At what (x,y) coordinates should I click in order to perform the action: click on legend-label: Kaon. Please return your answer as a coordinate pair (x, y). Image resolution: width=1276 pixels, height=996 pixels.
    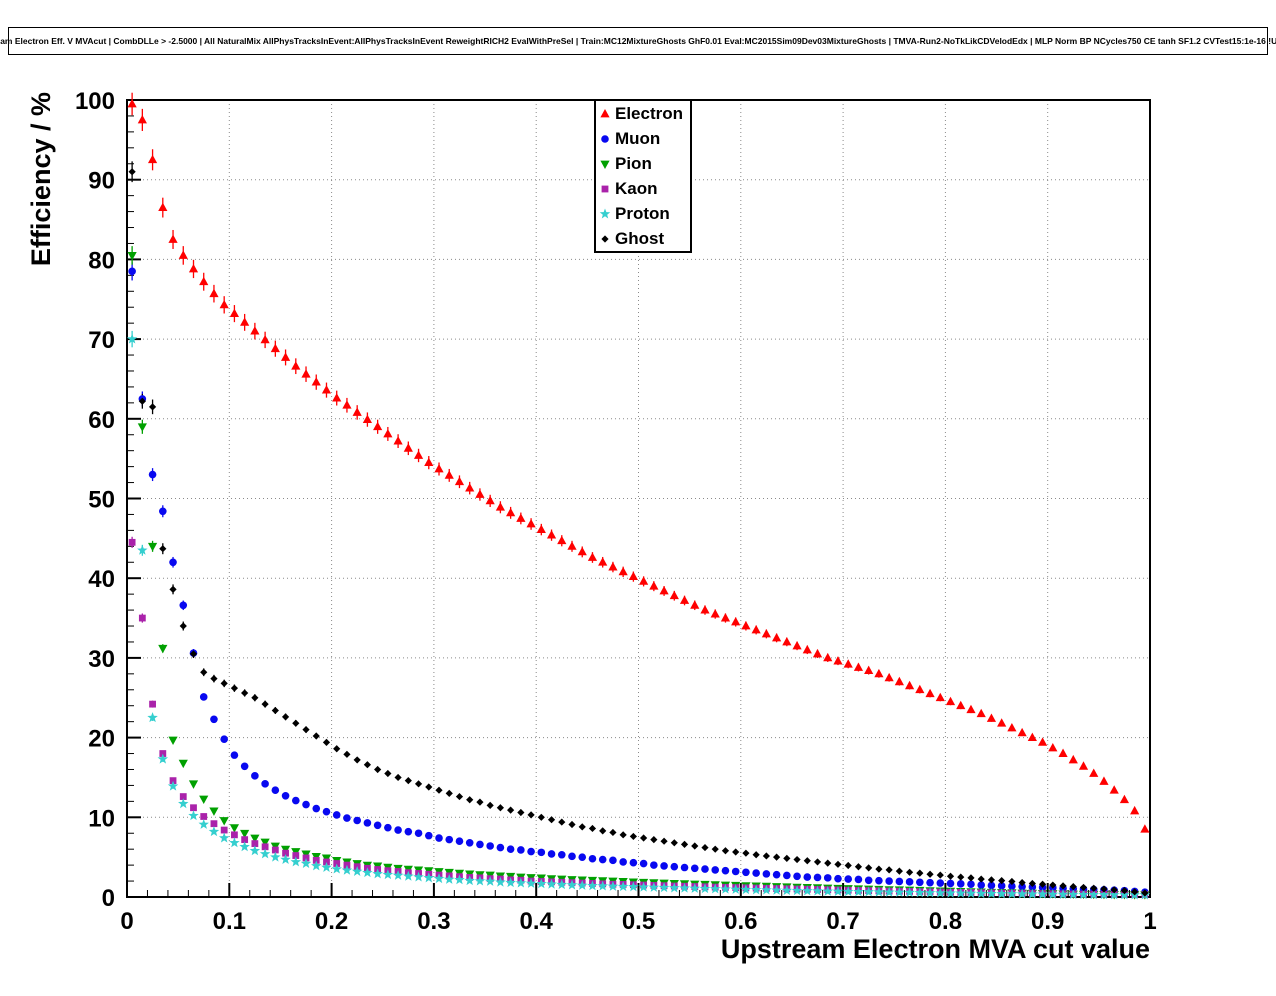
    Looking at the image, I should click on (636, 188).